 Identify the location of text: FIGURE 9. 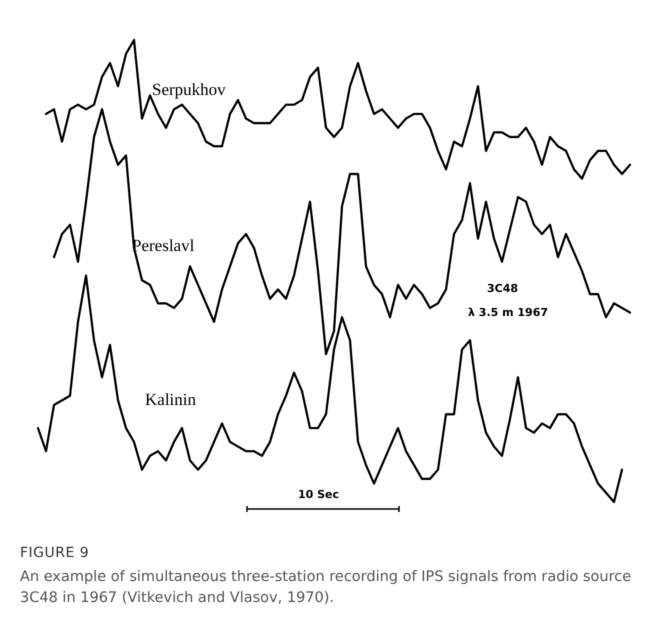
(55, 553).